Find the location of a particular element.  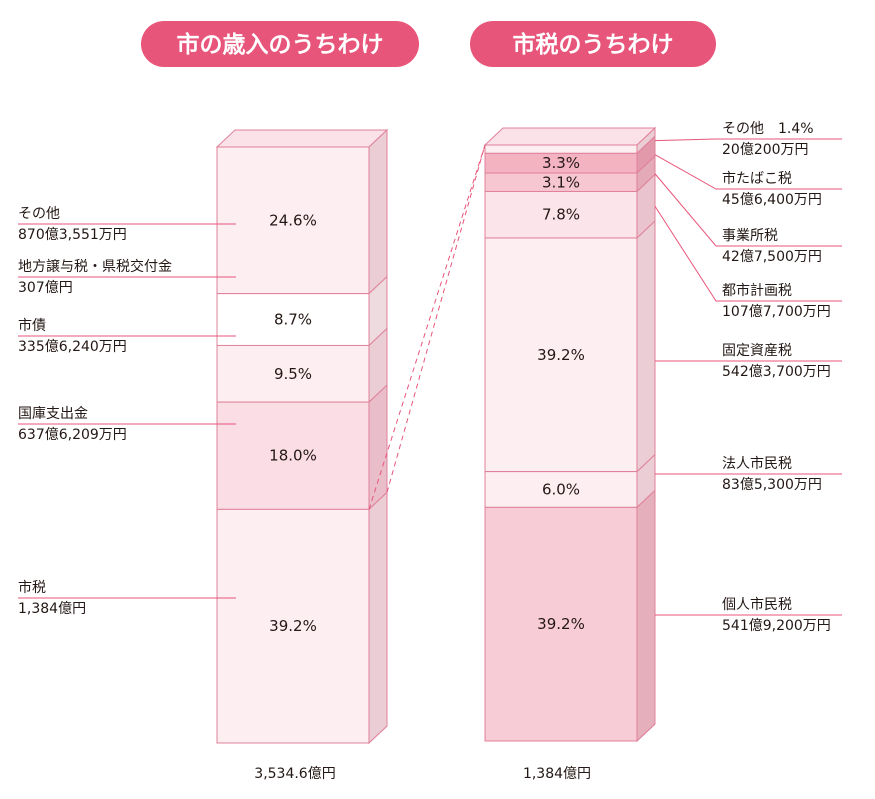

right-label-name-2: 事業所税 is located at coordinates (750, 236).